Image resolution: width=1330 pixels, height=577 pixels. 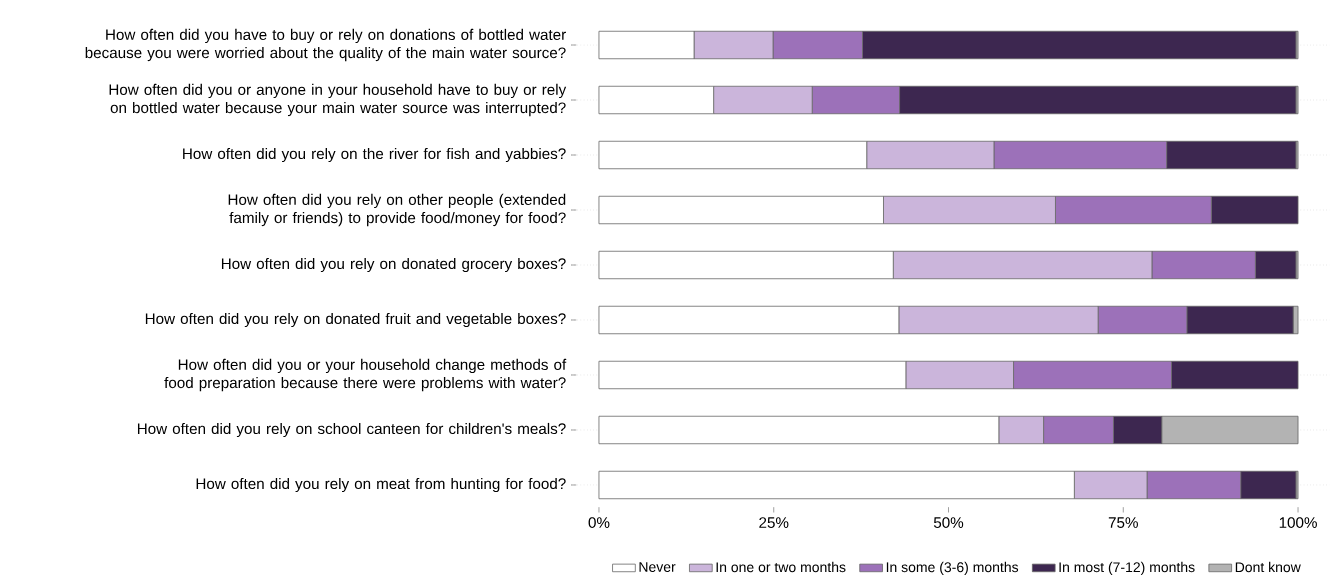 I want to click on y-tick-label: How often did you rely on the river for fish and yabbies?, so click(x=374, y=155).